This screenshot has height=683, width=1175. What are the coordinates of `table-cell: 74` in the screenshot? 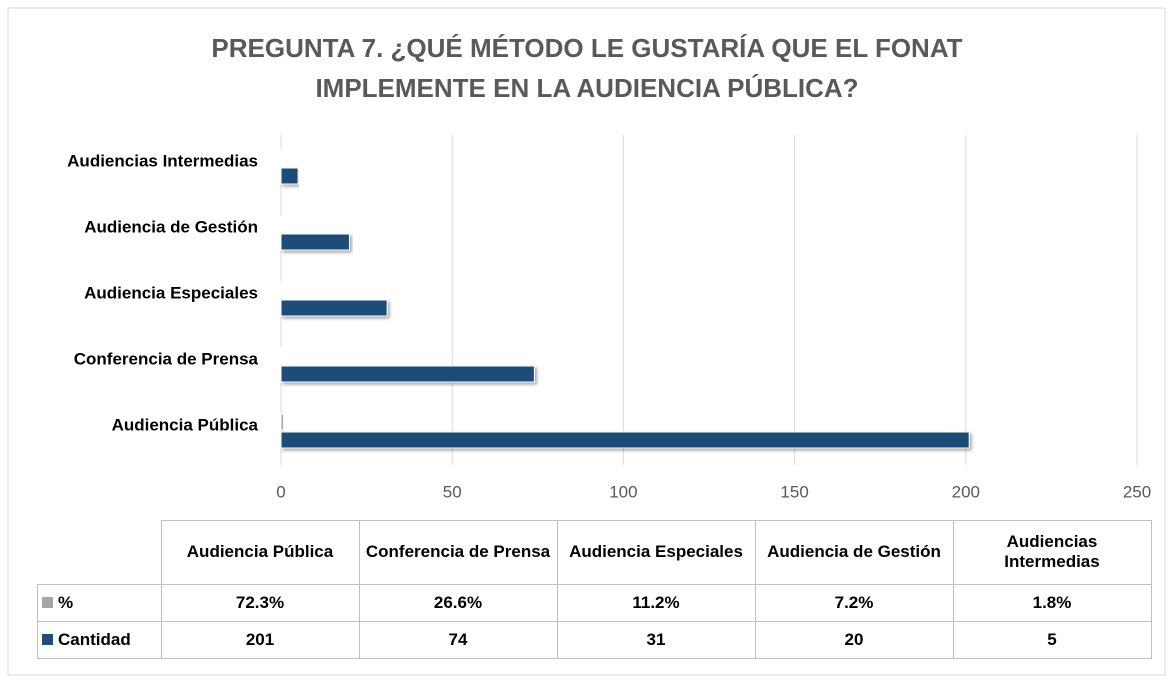 It's located at (458, 639).